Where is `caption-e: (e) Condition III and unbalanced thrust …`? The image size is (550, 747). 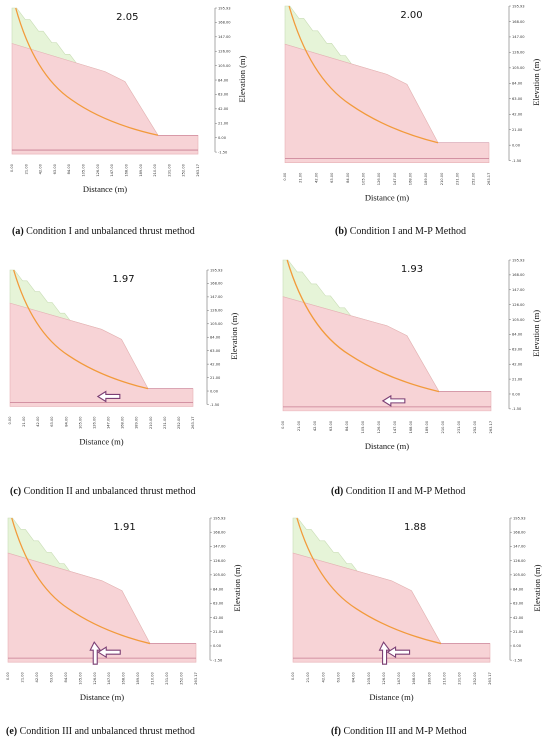 caption-e: (e) Condition III and unbalanced thrust … is located at coordinates (100, 731).